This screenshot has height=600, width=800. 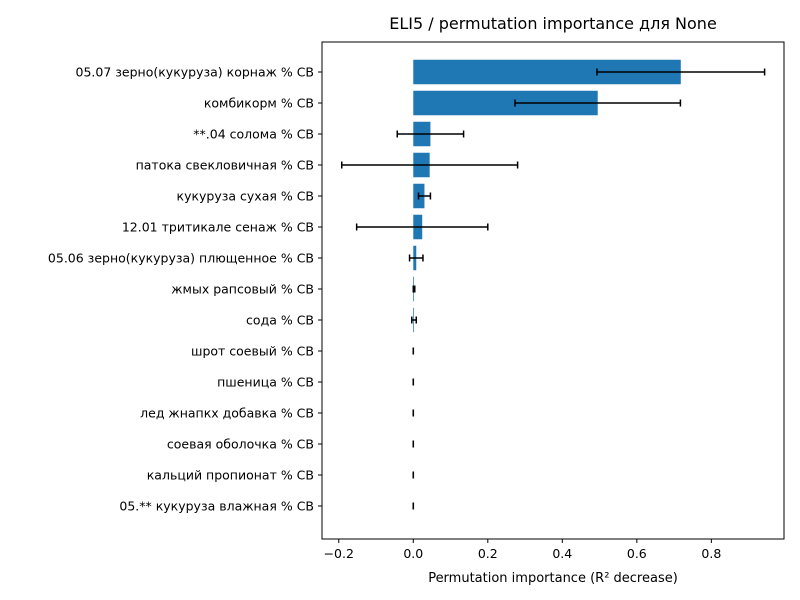 What do you see at coordinates (553, 23) in the screenshot?
I see `chart-title: ELI5 / permutation importance для None` at bounding box center [553, 23].